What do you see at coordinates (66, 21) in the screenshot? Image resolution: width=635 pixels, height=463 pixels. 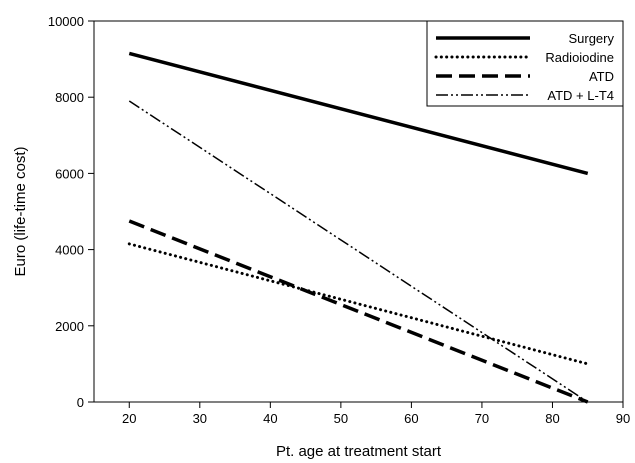 I see `y-tick-label: 10000` at bounding box center [66, 21].